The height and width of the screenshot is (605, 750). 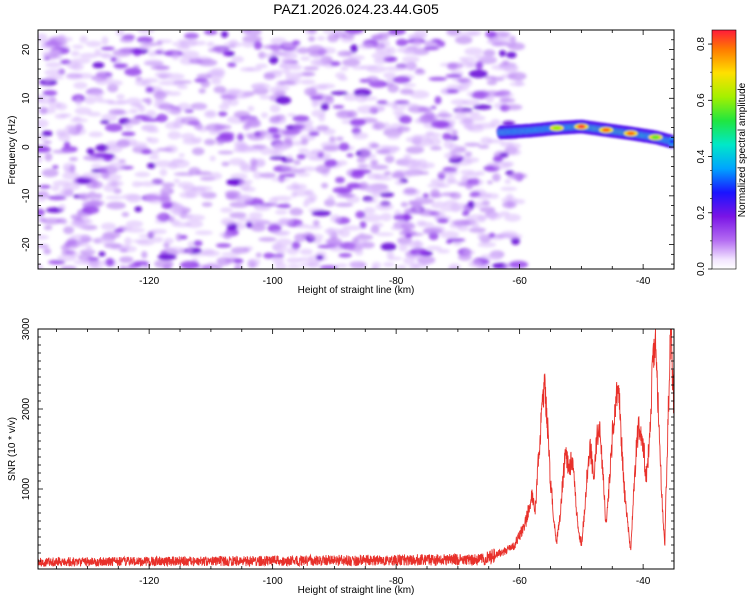 What do you see at coordinates (12, 150) in the screenshot?
I see `spectrogram-ylabel: Frequency (Hz)` at bounding box center [12, 150].